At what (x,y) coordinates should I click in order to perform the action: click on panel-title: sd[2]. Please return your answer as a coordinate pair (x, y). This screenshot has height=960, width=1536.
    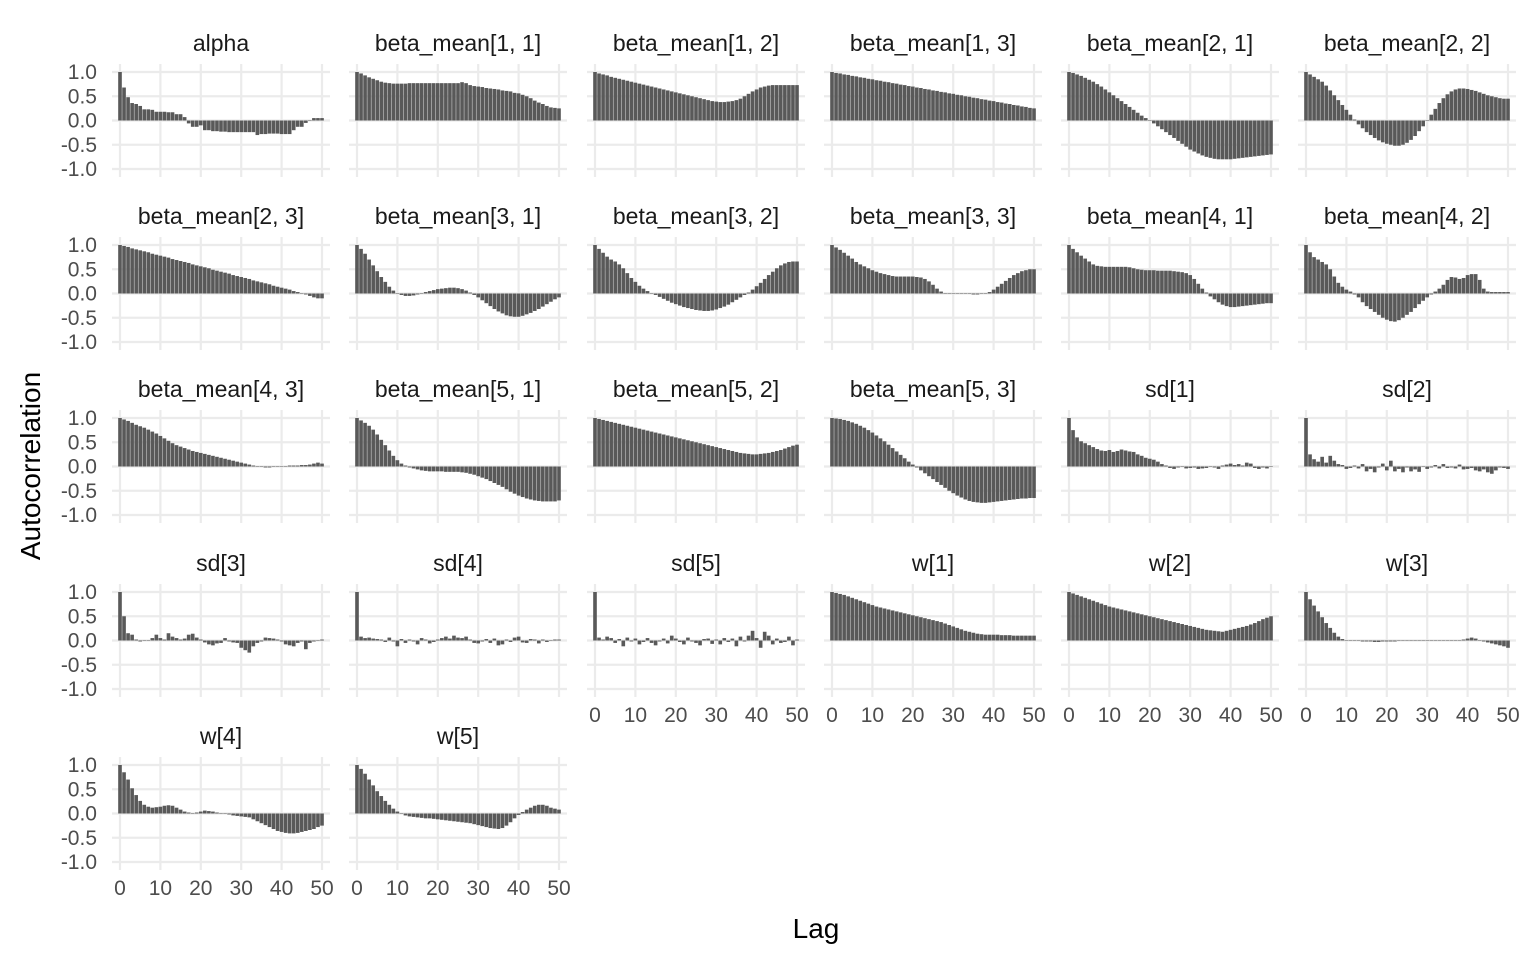
    Looking at the image, I should click on (1407, 389).